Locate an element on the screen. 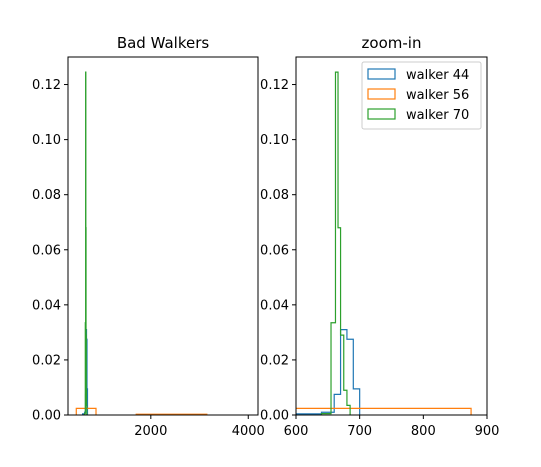 Image resolution: width=541 pixels, height=467 pixels. x-tick-label: 800 is located at coordinates (423, 431).